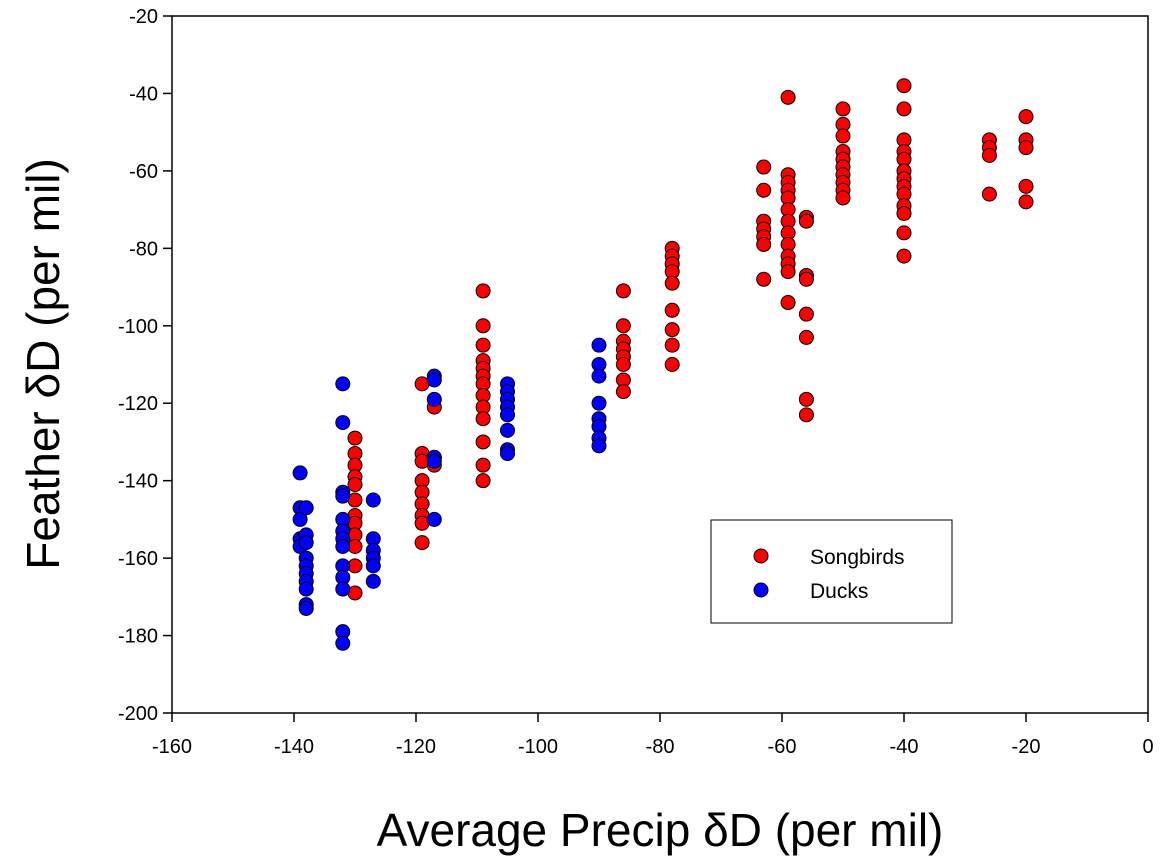 The width and height of the screenshot is (1163, 862). I want to click on legend-box, so click(831, 571).